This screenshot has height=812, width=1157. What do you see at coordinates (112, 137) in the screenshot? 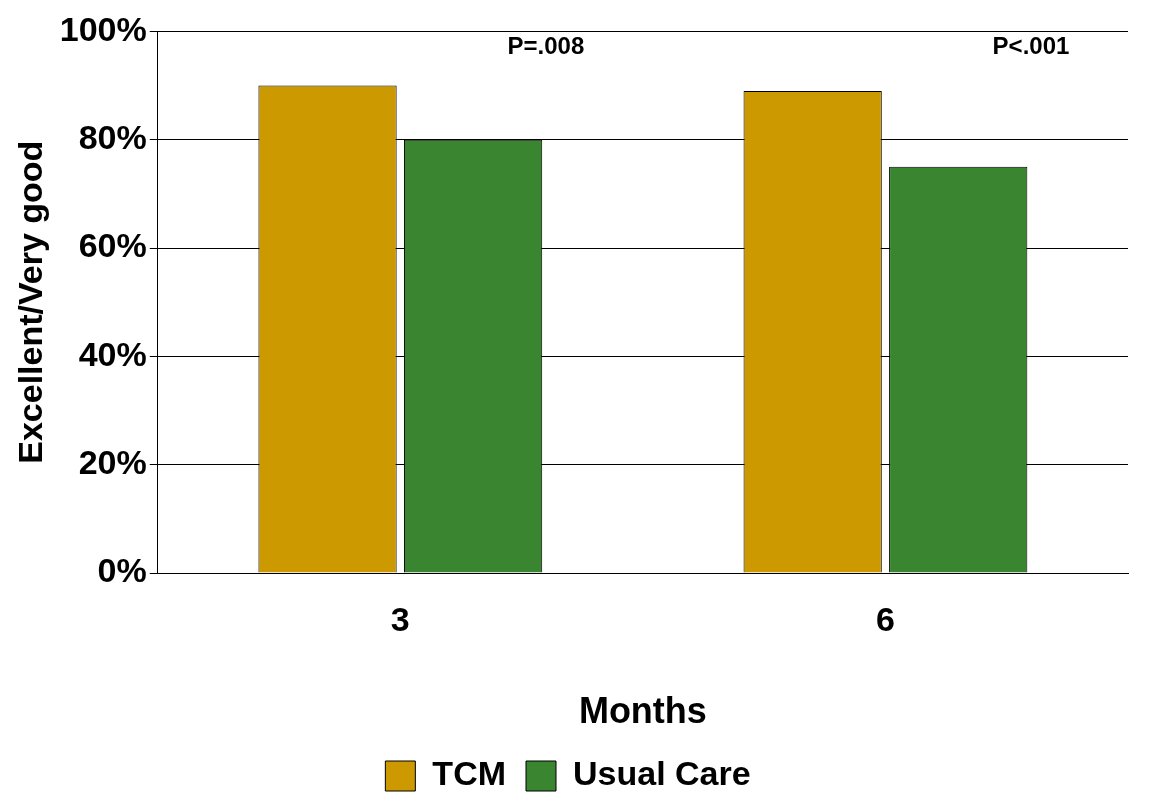
I see `y-tick-label: 80%` at bounding box center [112, 137].